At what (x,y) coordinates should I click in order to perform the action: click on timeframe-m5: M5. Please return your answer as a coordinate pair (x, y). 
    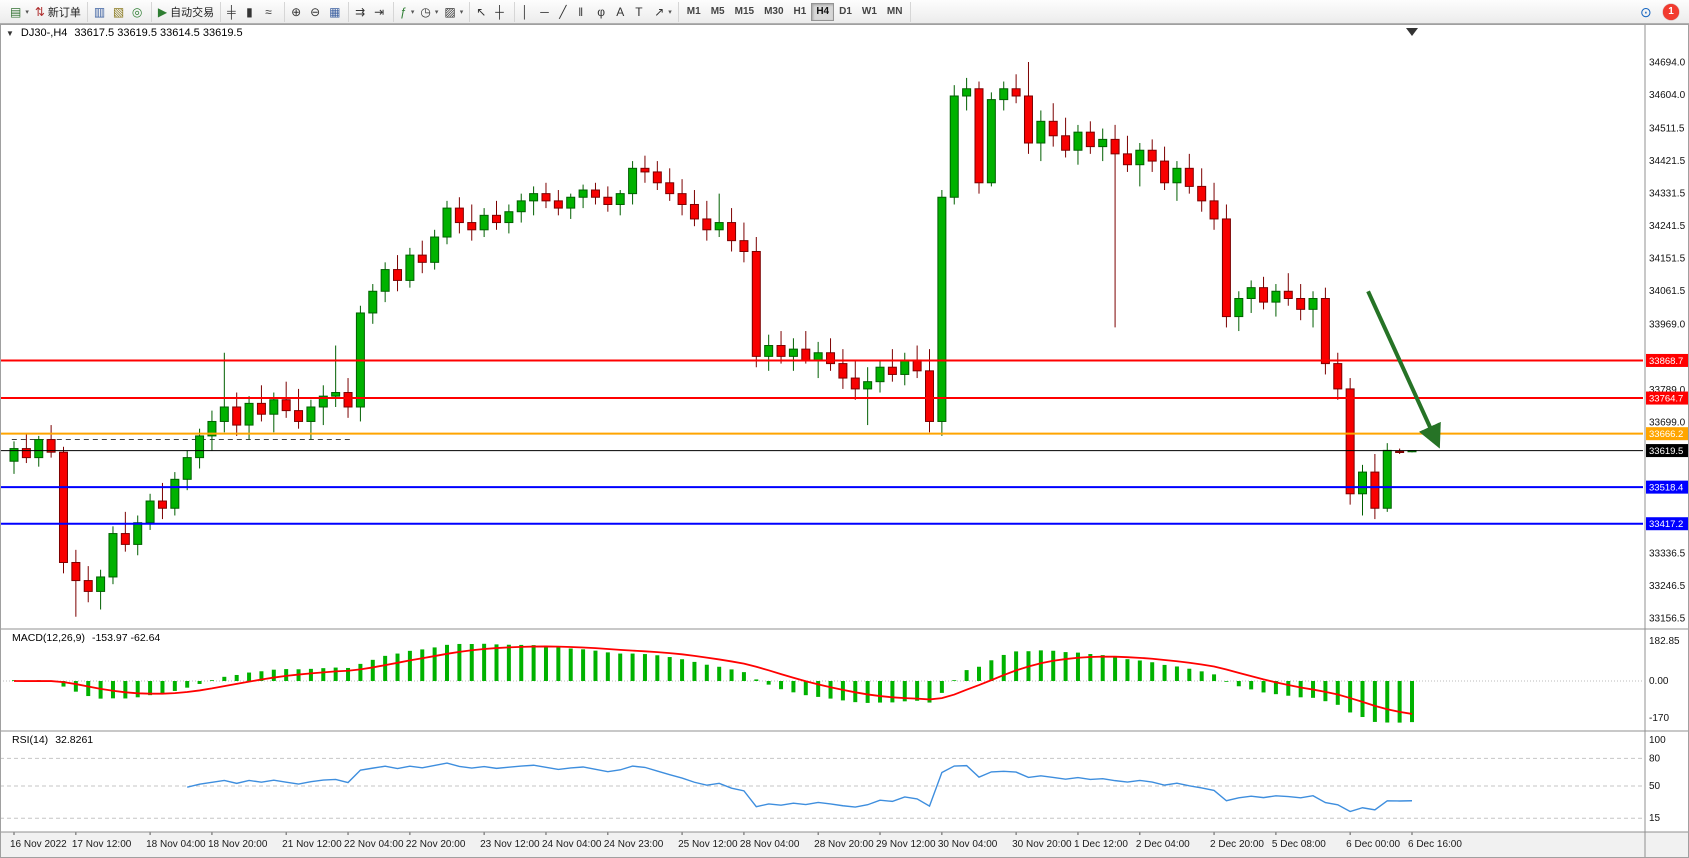
    Looking at the image, I should click on (718, 12).